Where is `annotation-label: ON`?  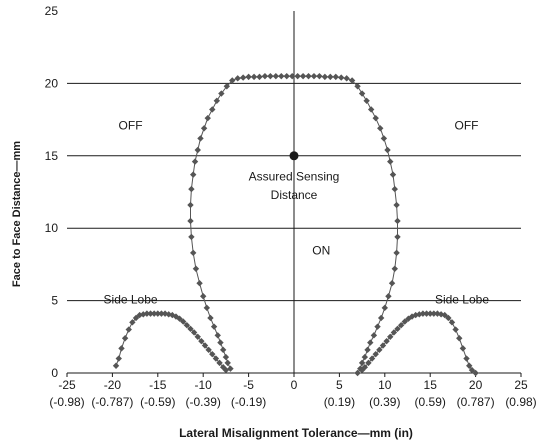 annotation-label: ON is located at coordinates (321, 250).